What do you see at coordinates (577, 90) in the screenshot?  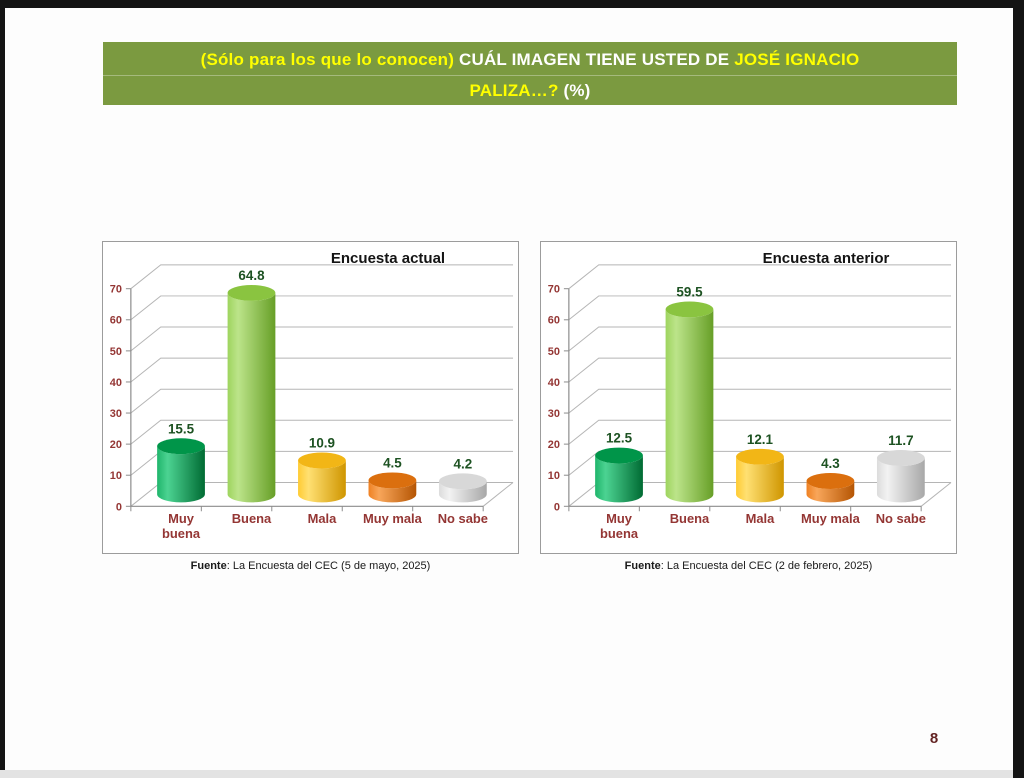 I see `title-percent-unit: (%)` at bounding box center [577, 90].